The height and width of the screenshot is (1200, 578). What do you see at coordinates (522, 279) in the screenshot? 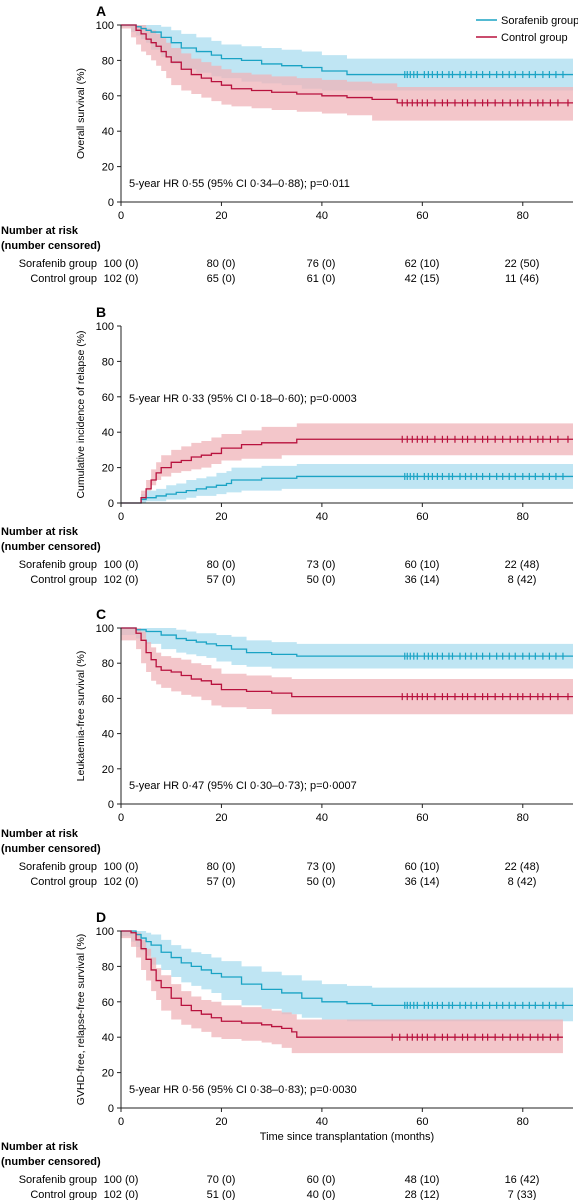
I see `risk-cell-control: 11 (46)` at bounding box center [522, 279].